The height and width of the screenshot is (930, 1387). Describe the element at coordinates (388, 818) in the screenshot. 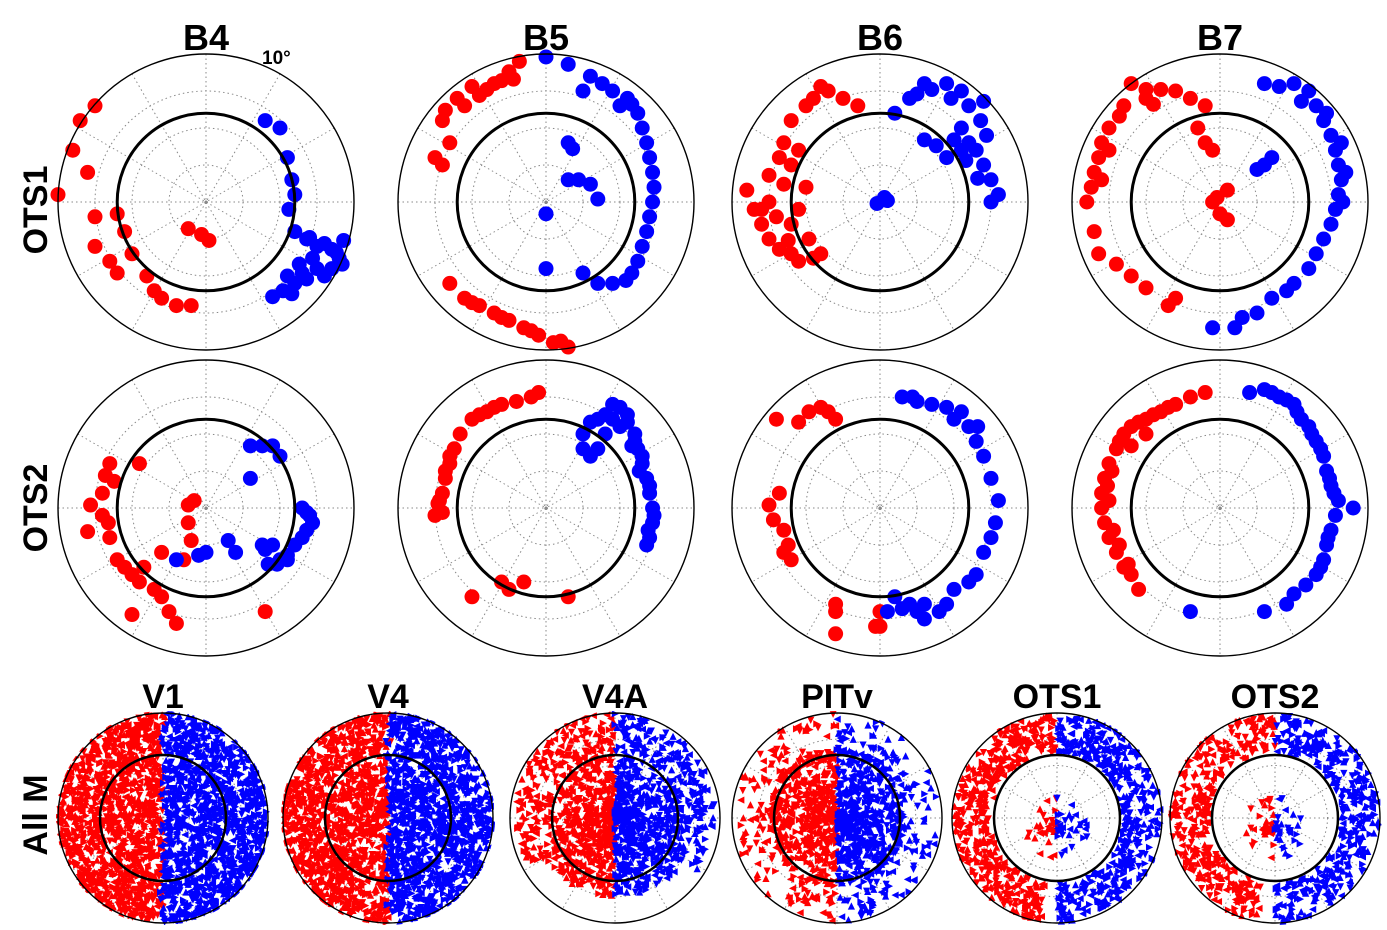

I see `grid-spoke` at that location.